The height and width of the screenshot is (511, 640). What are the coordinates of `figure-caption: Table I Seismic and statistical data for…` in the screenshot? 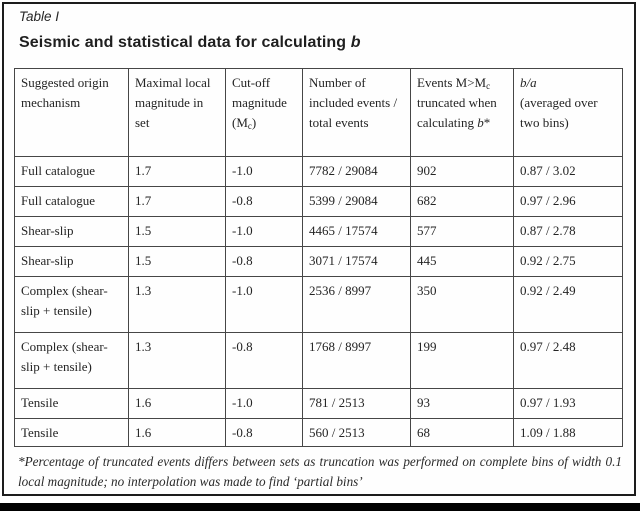 It's located at (319, 30).